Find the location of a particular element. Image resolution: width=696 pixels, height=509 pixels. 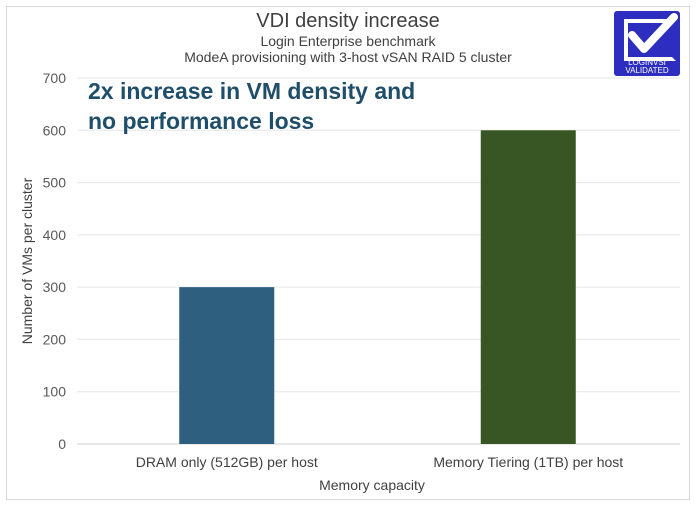

y-axis-label: Number of VMs per cluster is located at coordinates (27, 260).